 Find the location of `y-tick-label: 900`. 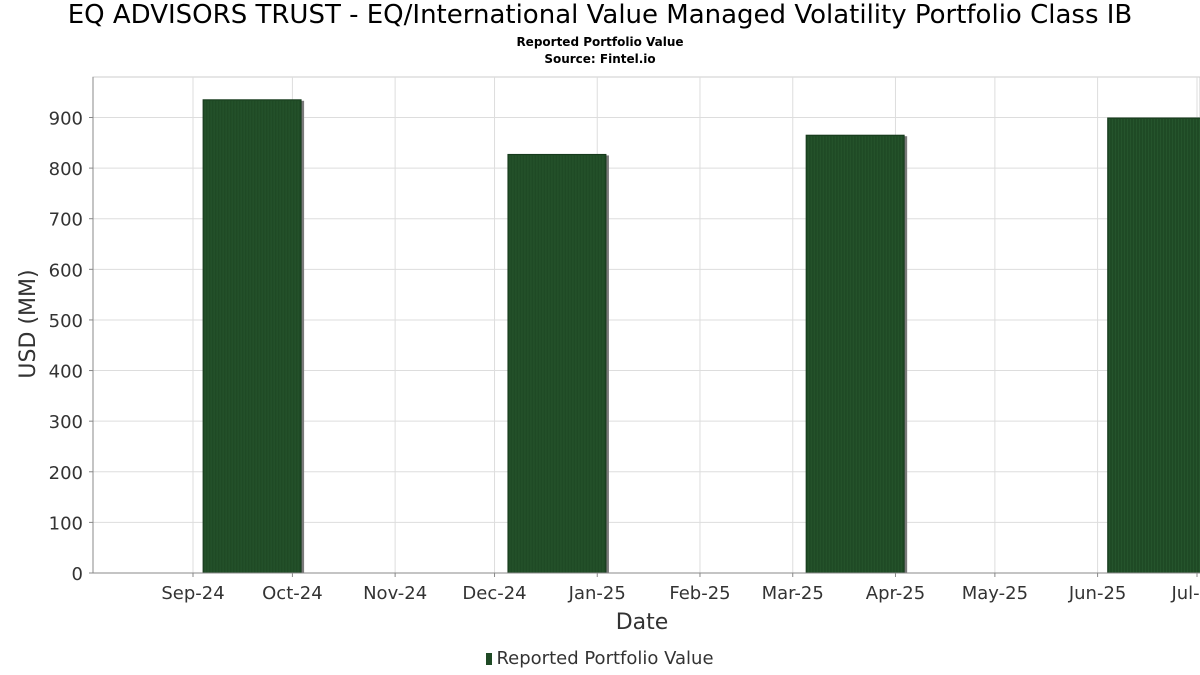

y-tick-label: 900 is located at coordinates (66, 118).